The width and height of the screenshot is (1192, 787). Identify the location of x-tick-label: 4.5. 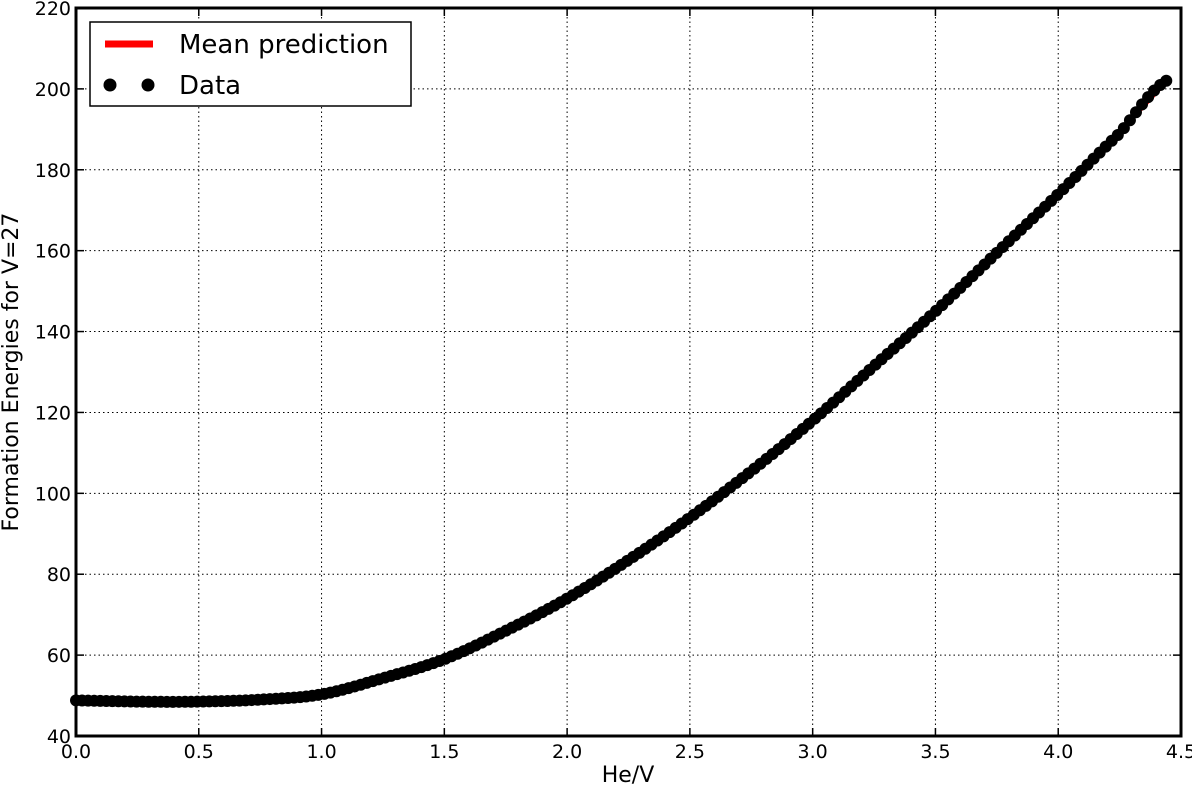
(1179, 752).